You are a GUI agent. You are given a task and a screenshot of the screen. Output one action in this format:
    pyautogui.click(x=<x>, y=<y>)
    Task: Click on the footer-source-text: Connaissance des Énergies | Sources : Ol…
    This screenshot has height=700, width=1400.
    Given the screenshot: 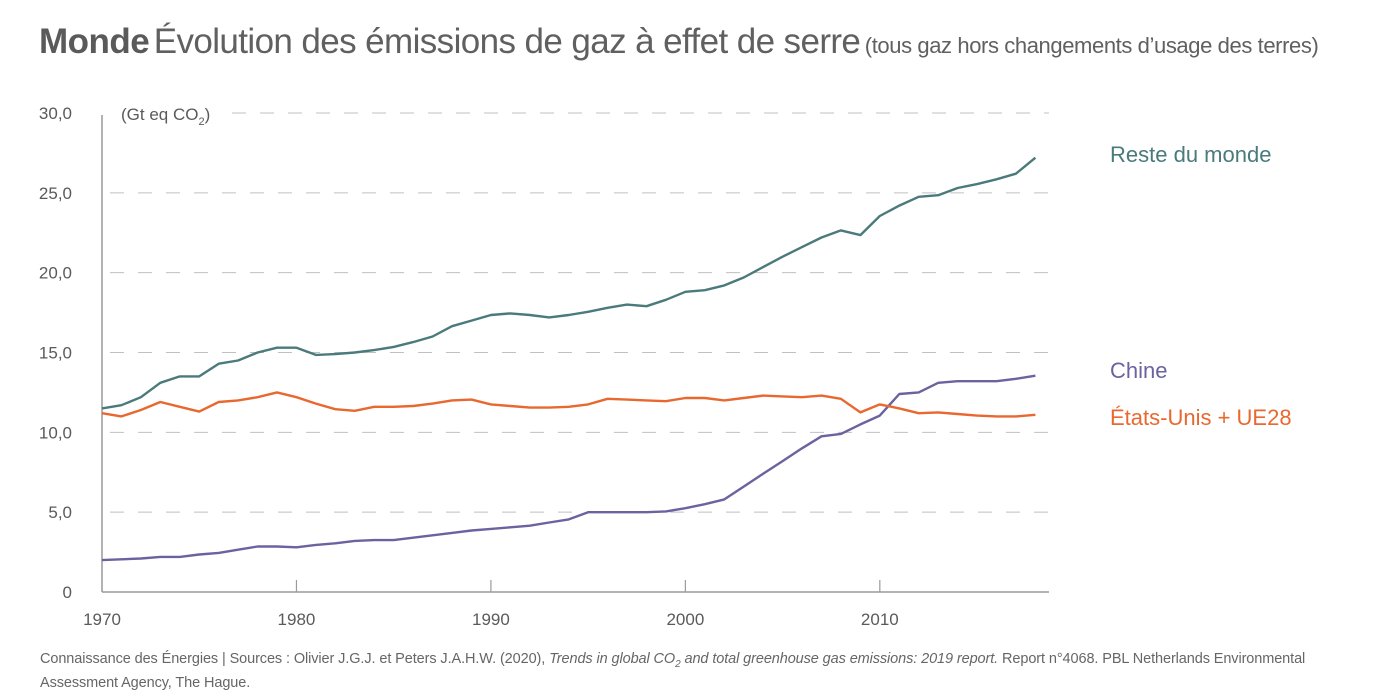 What is the action you would take?
    pyautogui.click(x=295, y=659)
    